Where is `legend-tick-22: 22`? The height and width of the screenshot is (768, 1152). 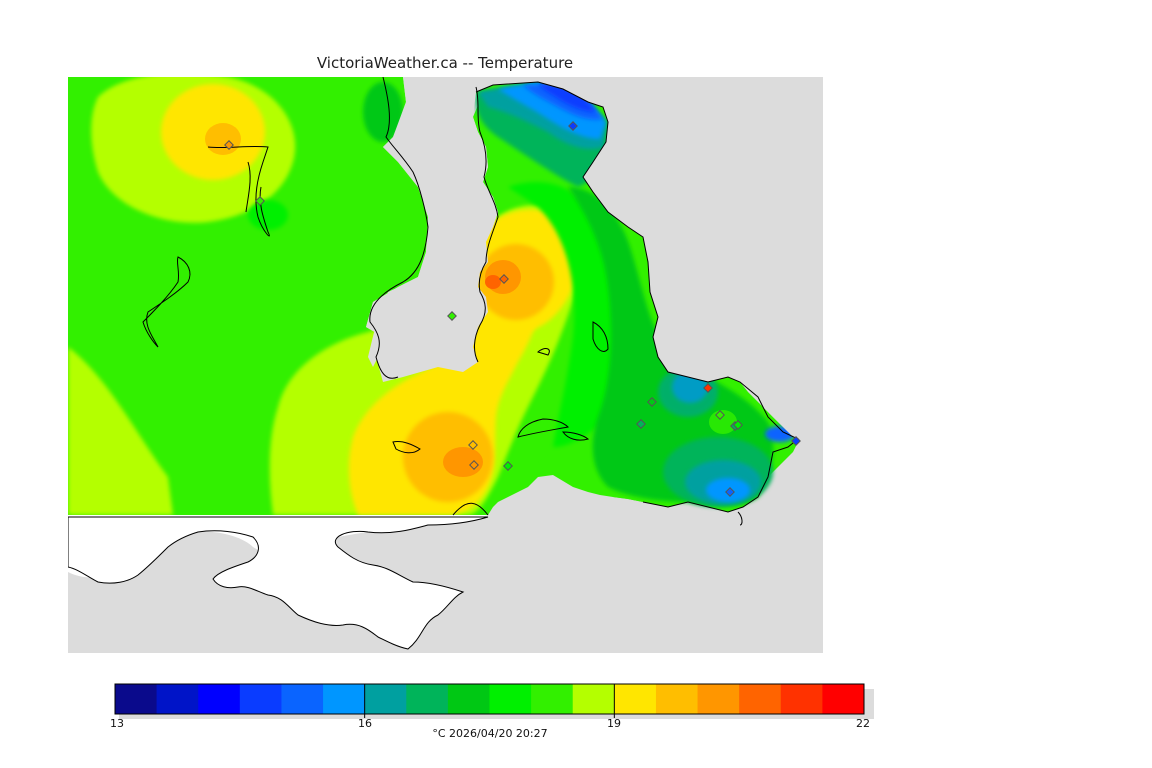 legend-tick-22: 22 is located at coordinates (863, 723).